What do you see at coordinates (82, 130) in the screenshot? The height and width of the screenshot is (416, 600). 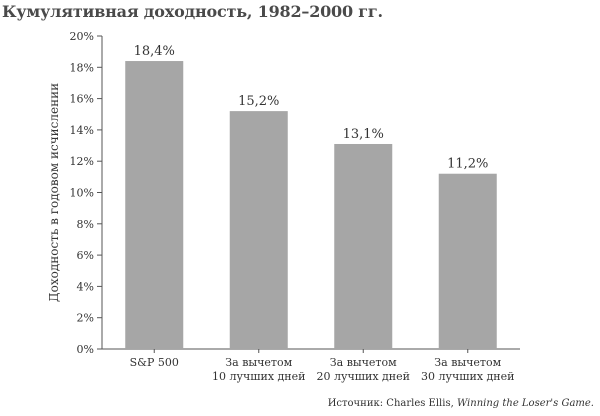 I see `y-tick-label: 14%` at bounding box center [82, 130].